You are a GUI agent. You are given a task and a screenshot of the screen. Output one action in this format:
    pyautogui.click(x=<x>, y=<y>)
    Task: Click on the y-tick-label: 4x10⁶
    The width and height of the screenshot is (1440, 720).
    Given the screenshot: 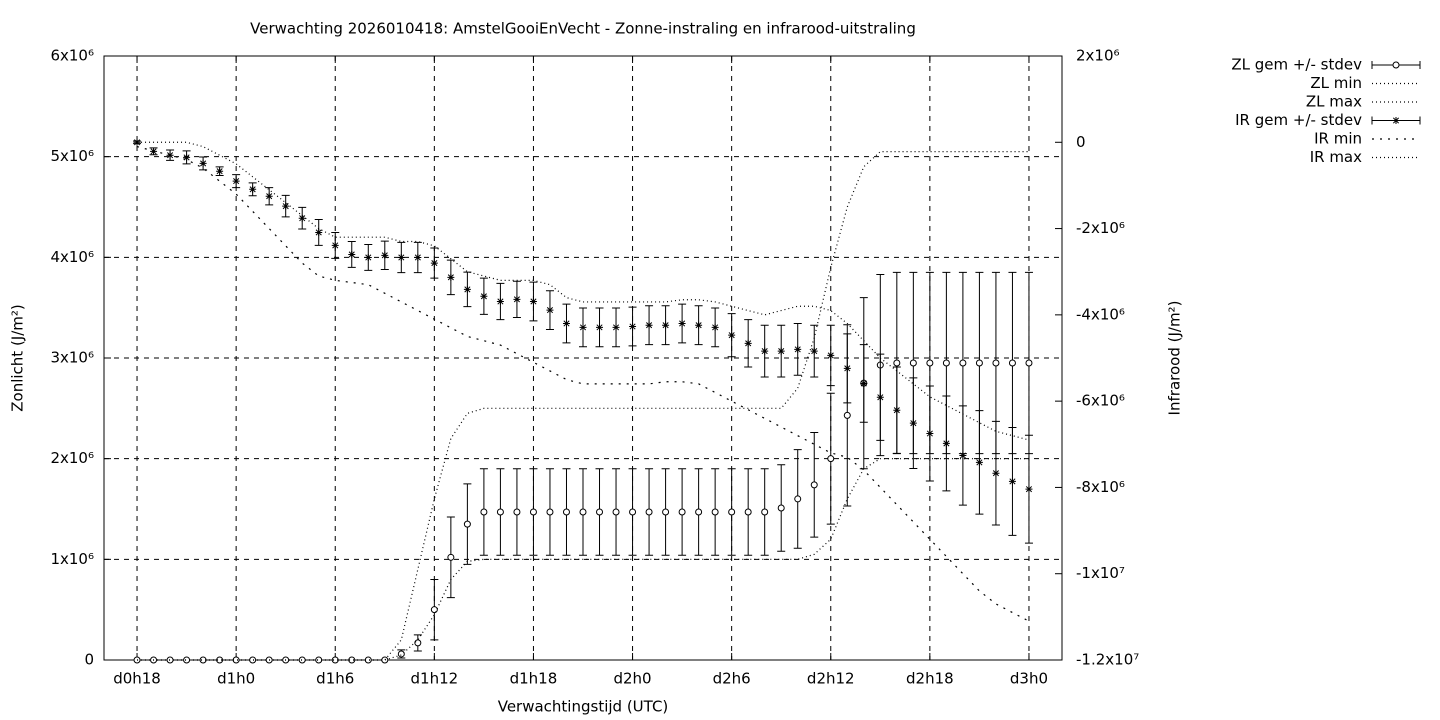 What is the action you would take?
    pyautogui.click(x=72, y=257)
    